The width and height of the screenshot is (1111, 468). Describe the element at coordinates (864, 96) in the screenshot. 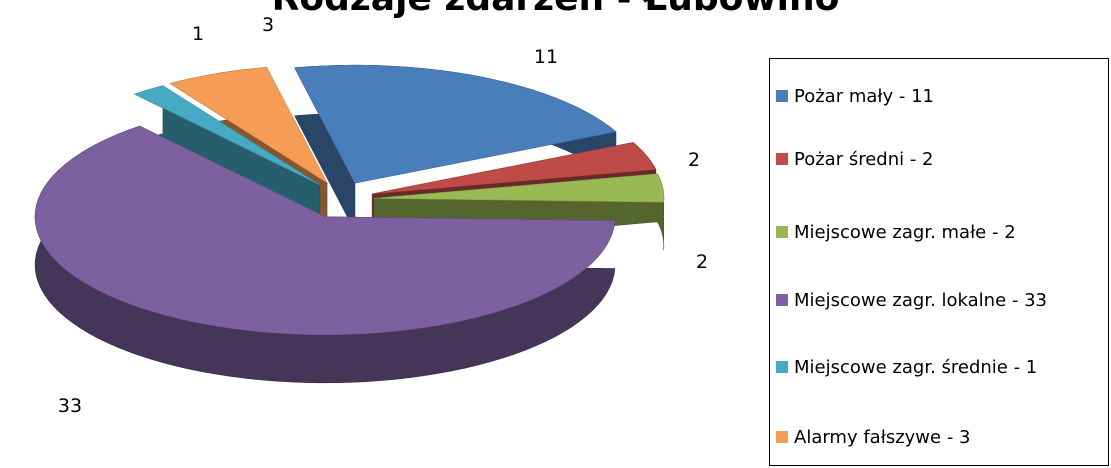

I see `legend-label: Pożar mały - 11` at that location.